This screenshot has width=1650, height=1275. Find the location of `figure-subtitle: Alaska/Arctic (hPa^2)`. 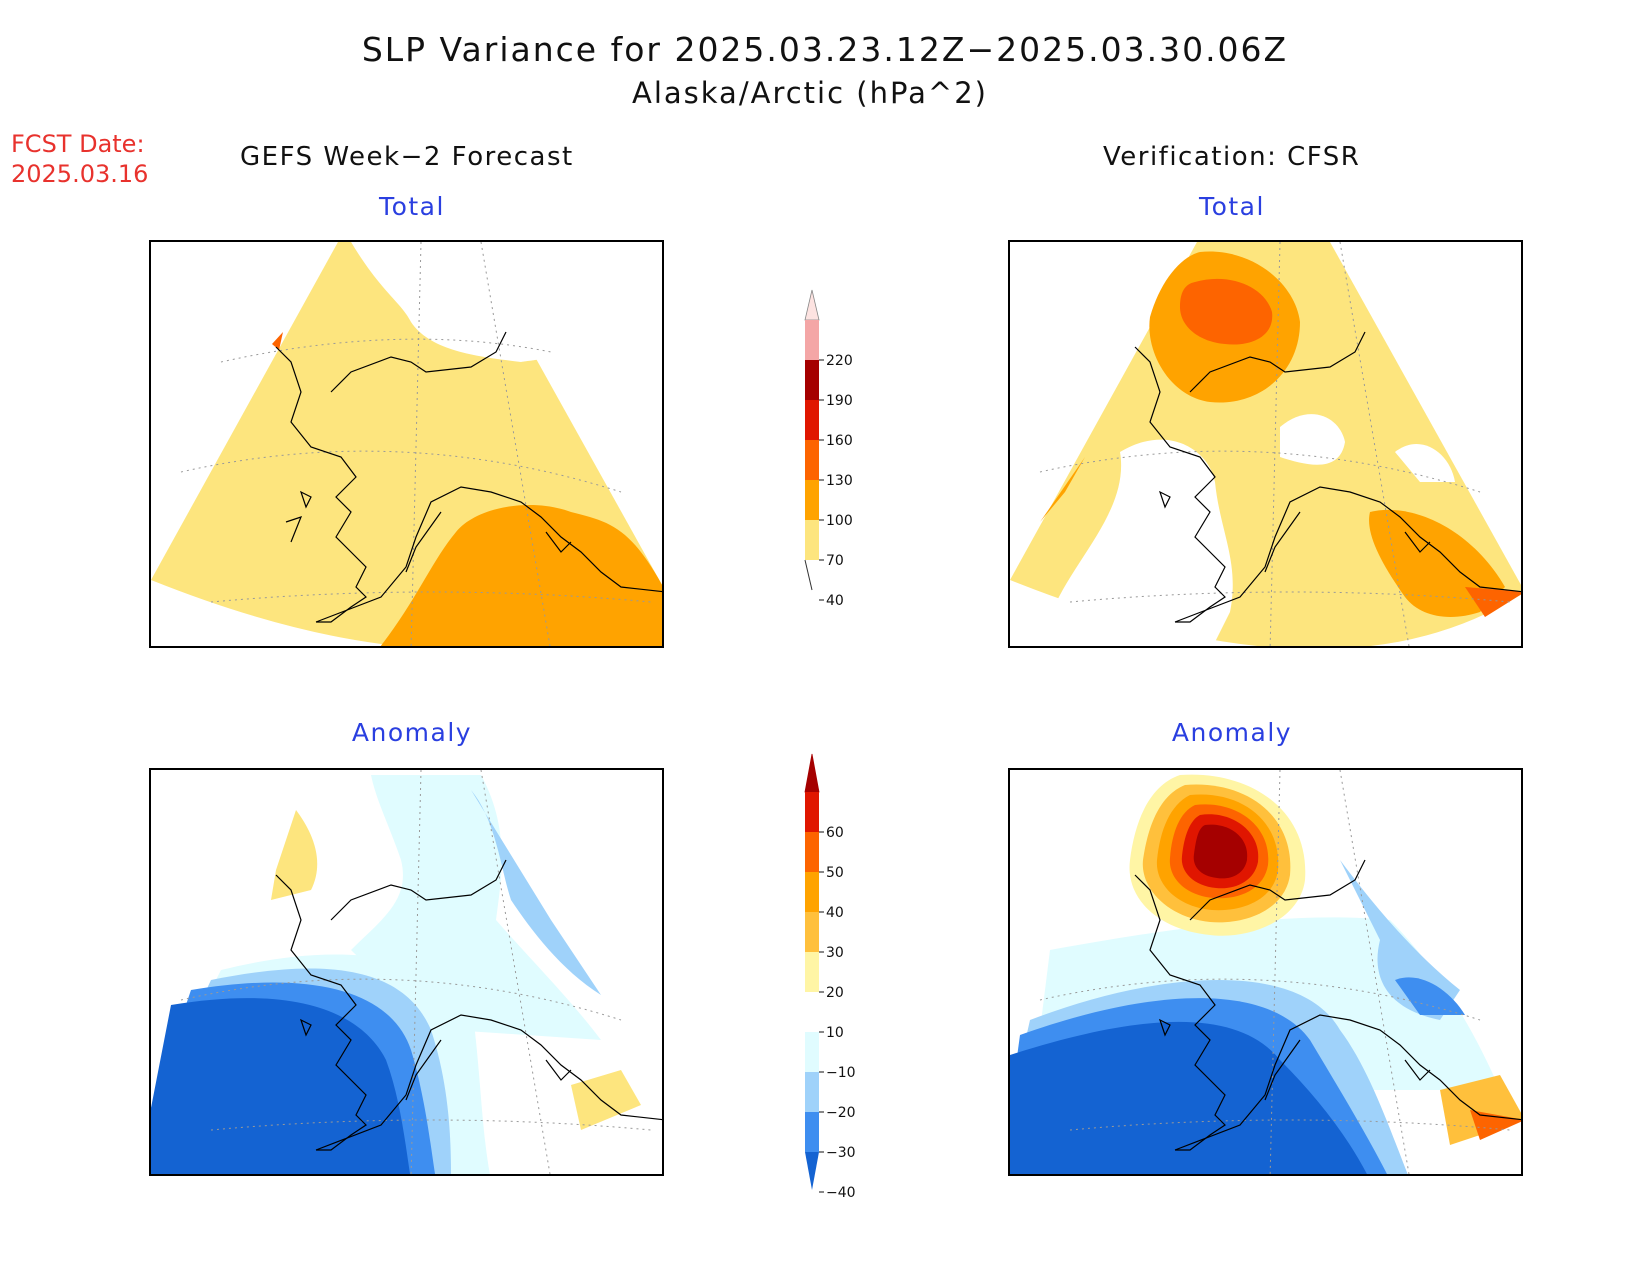

figure-subtitle: Alaska/Arctic (hPa^2) is located at coordinates (810, 93).